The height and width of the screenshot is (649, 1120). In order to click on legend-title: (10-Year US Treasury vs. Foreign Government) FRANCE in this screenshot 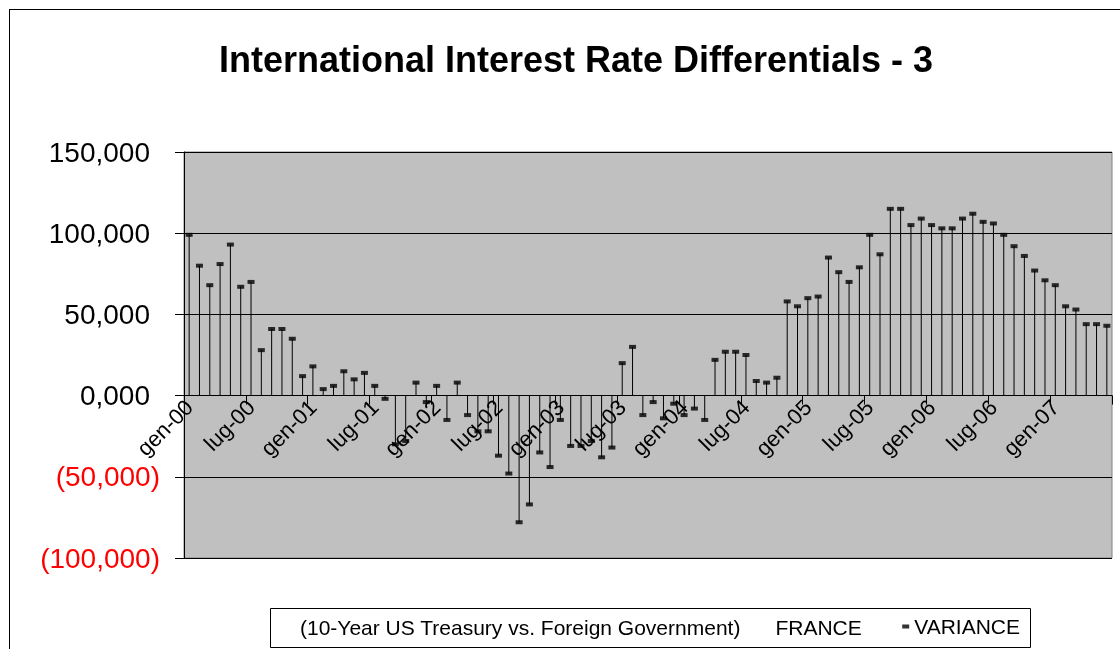, I will do `click(581, 627)`.